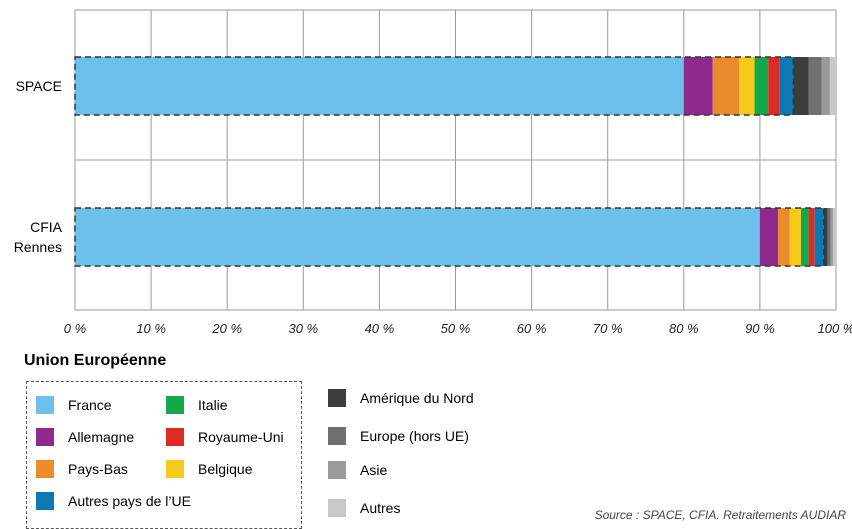  What do you see at coordinates (357, 470) in the screenshot?
I see `legend-item-asie: Asie` at bounding box center [357, 470].